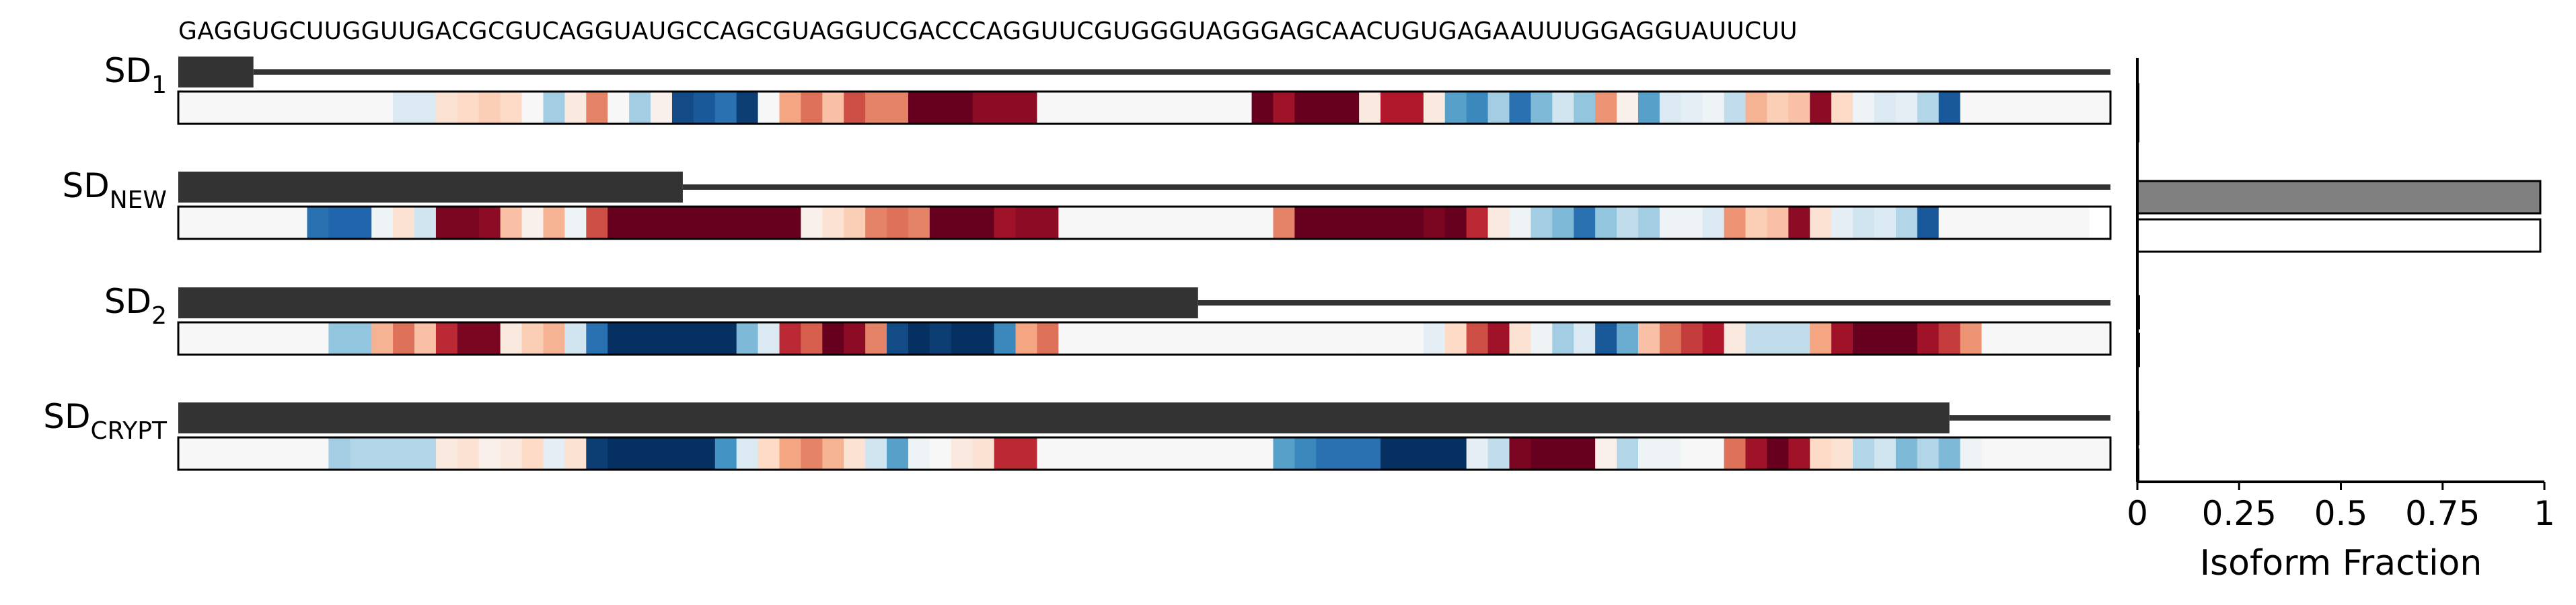 This screenshot has width=2576, height=605. What do you see at coordinates (127, 301) in the screenshot?
I see `row-label-main: SD` at bounding box center [127, 301].